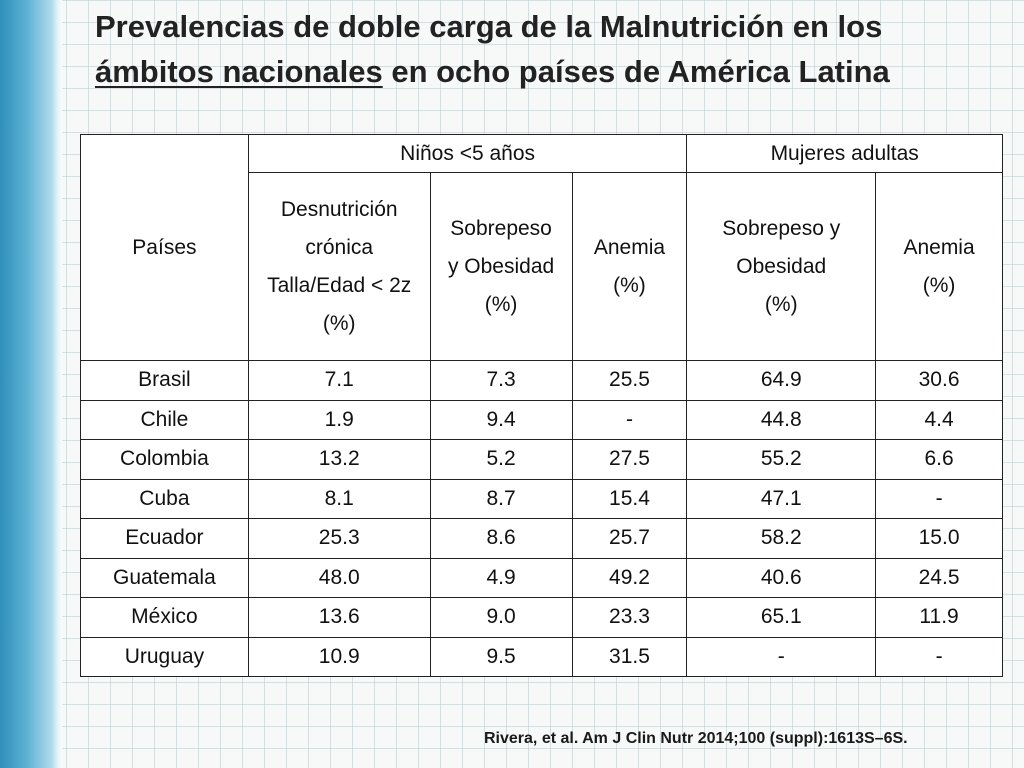  I want to click on value-cell: 23.3, so click(629, 617).